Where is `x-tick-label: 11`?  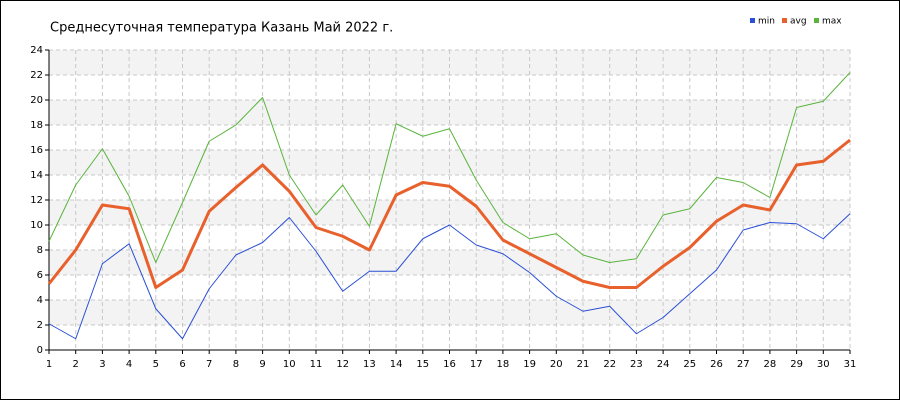
x-tick-label: 11 is located at coordinates (316, 364).